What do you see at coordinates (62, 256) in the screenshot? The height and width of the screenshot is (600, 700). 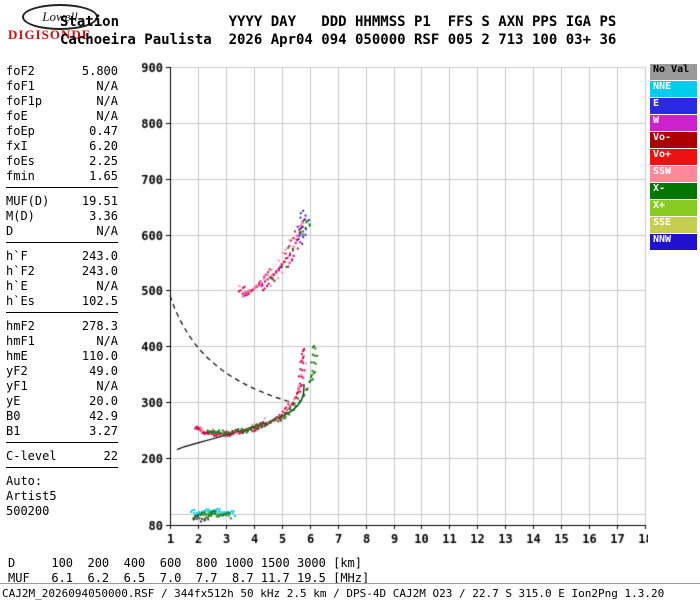 I see `param-row: h`F 243.0` at bounding box center [62, 256].